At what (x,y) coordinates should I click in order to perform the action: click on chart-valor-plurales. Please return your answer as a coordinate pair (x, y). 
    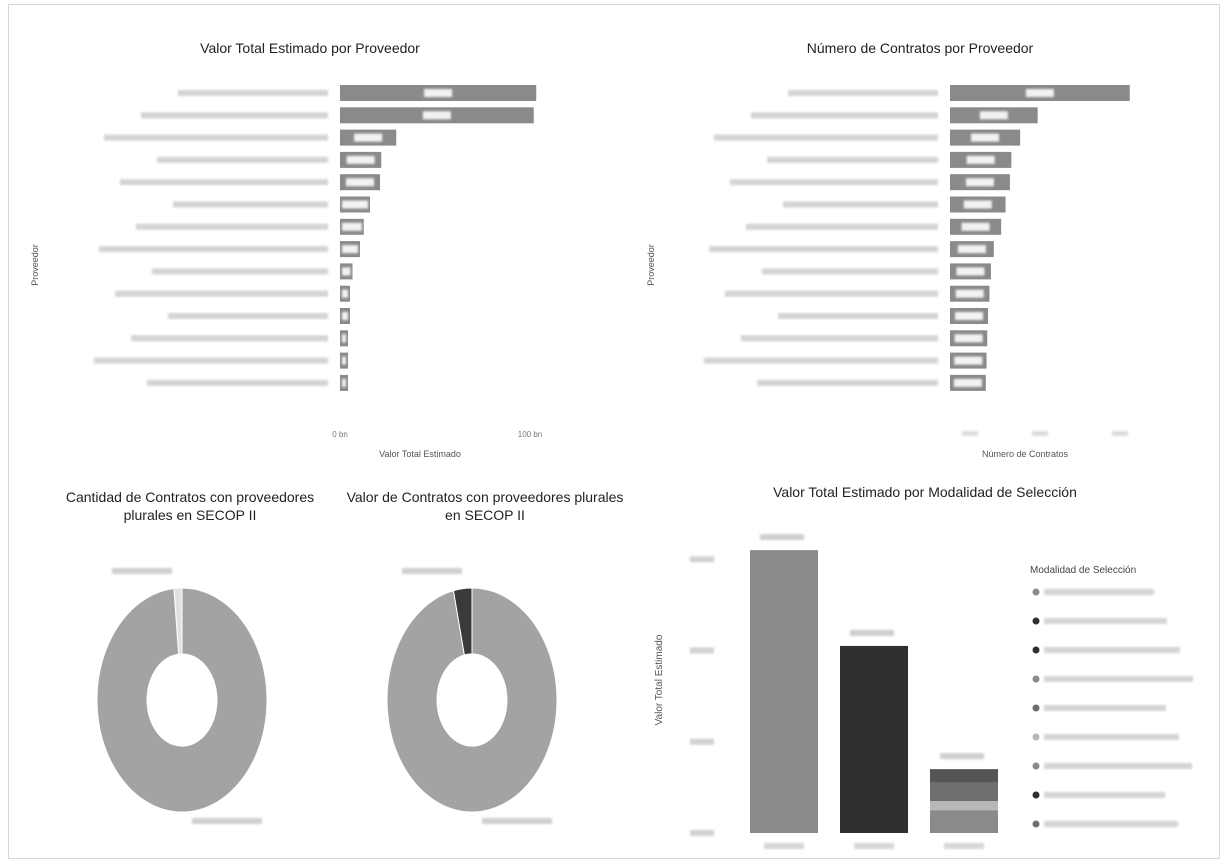
    Looking at the image, I should click on (472, 696).